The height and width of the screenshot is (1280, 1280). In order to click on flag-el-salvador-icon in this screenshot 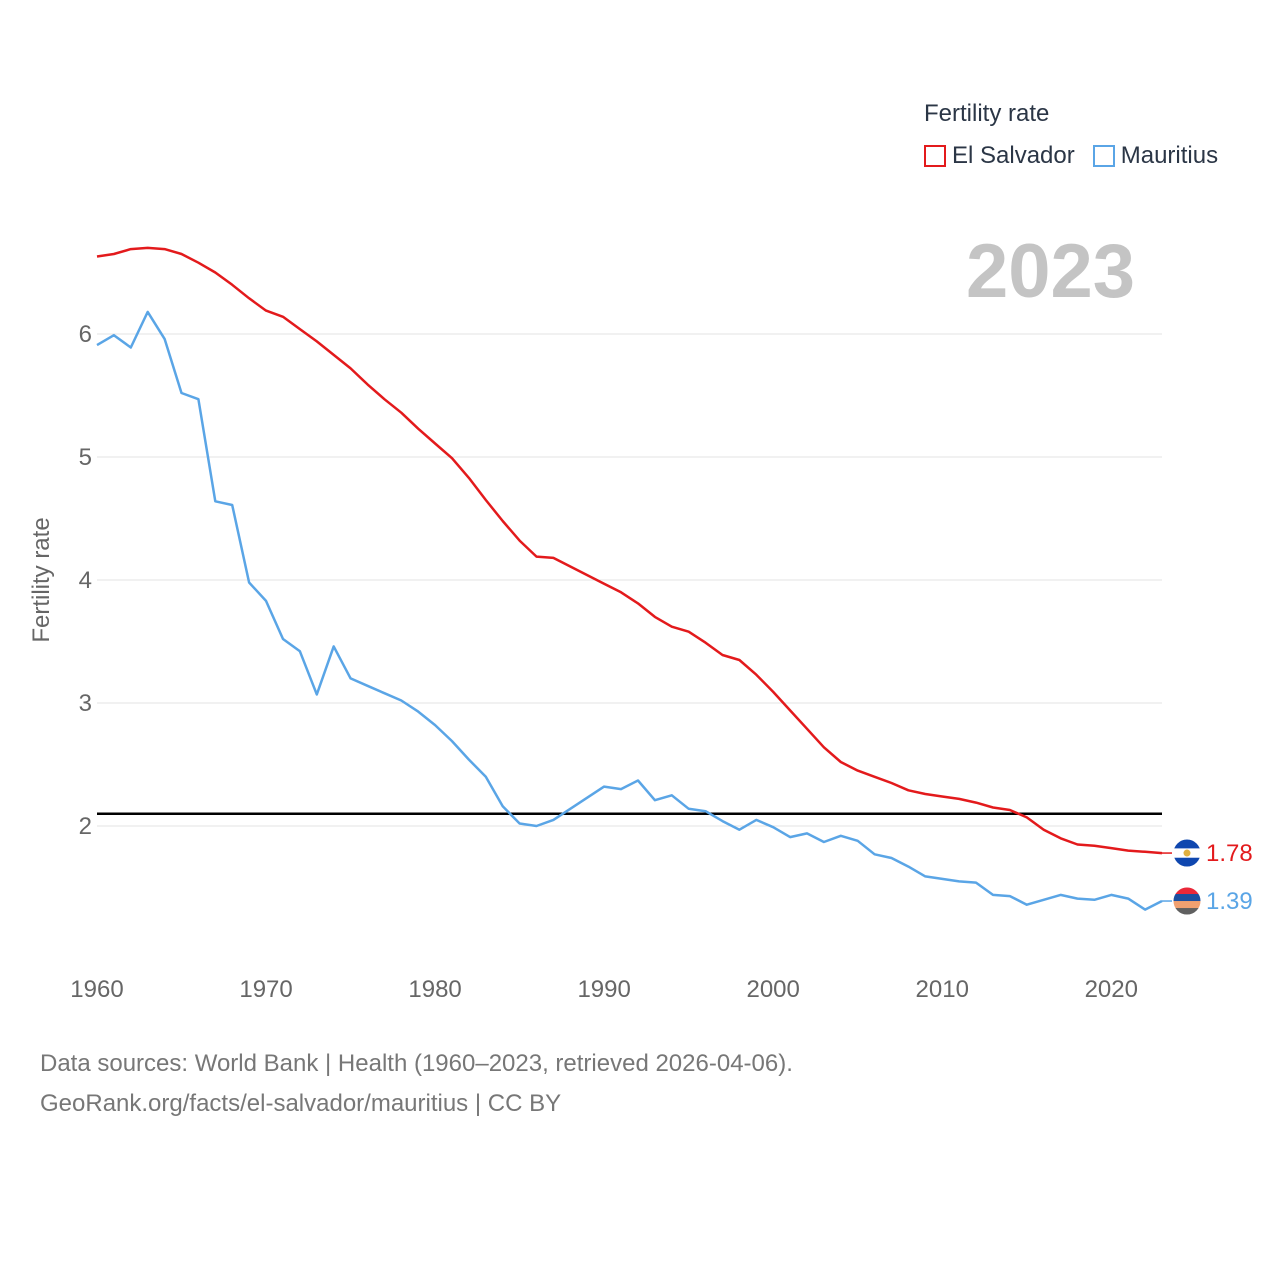, I will do `click(1187, 853)`.